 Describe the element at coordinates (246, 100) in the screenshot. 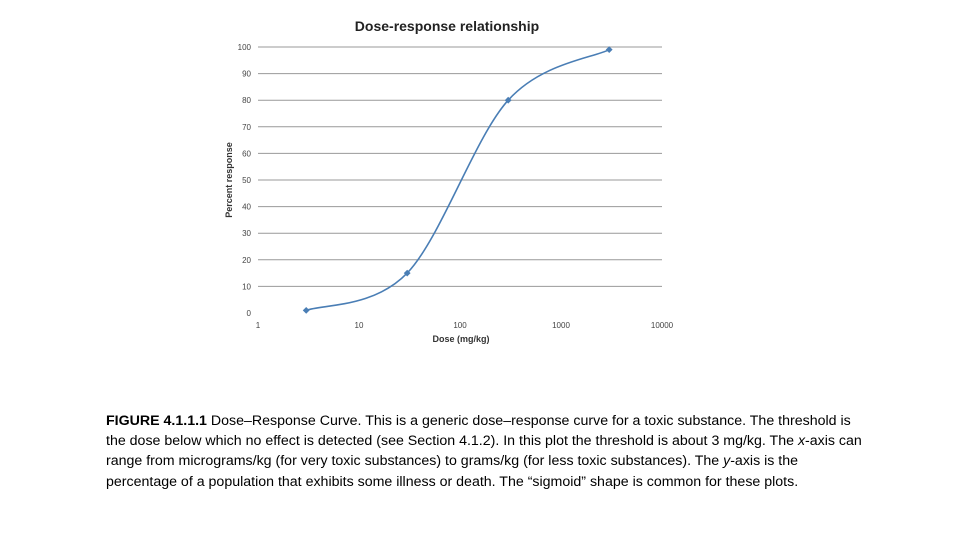

I see `y-tick-label: 80` at that location.